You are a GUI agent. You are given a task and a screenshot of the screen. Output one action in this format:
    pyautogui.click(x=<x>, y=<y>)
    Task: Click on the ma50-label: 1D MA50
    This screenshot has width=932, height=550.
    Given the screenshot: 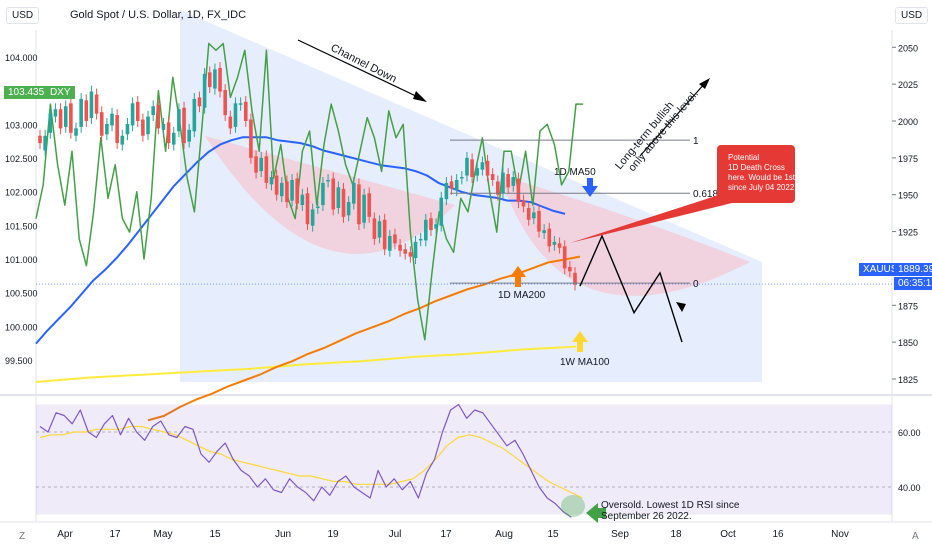 What is the action you would take?
    pyautogui.click(x=575, y=172)
    